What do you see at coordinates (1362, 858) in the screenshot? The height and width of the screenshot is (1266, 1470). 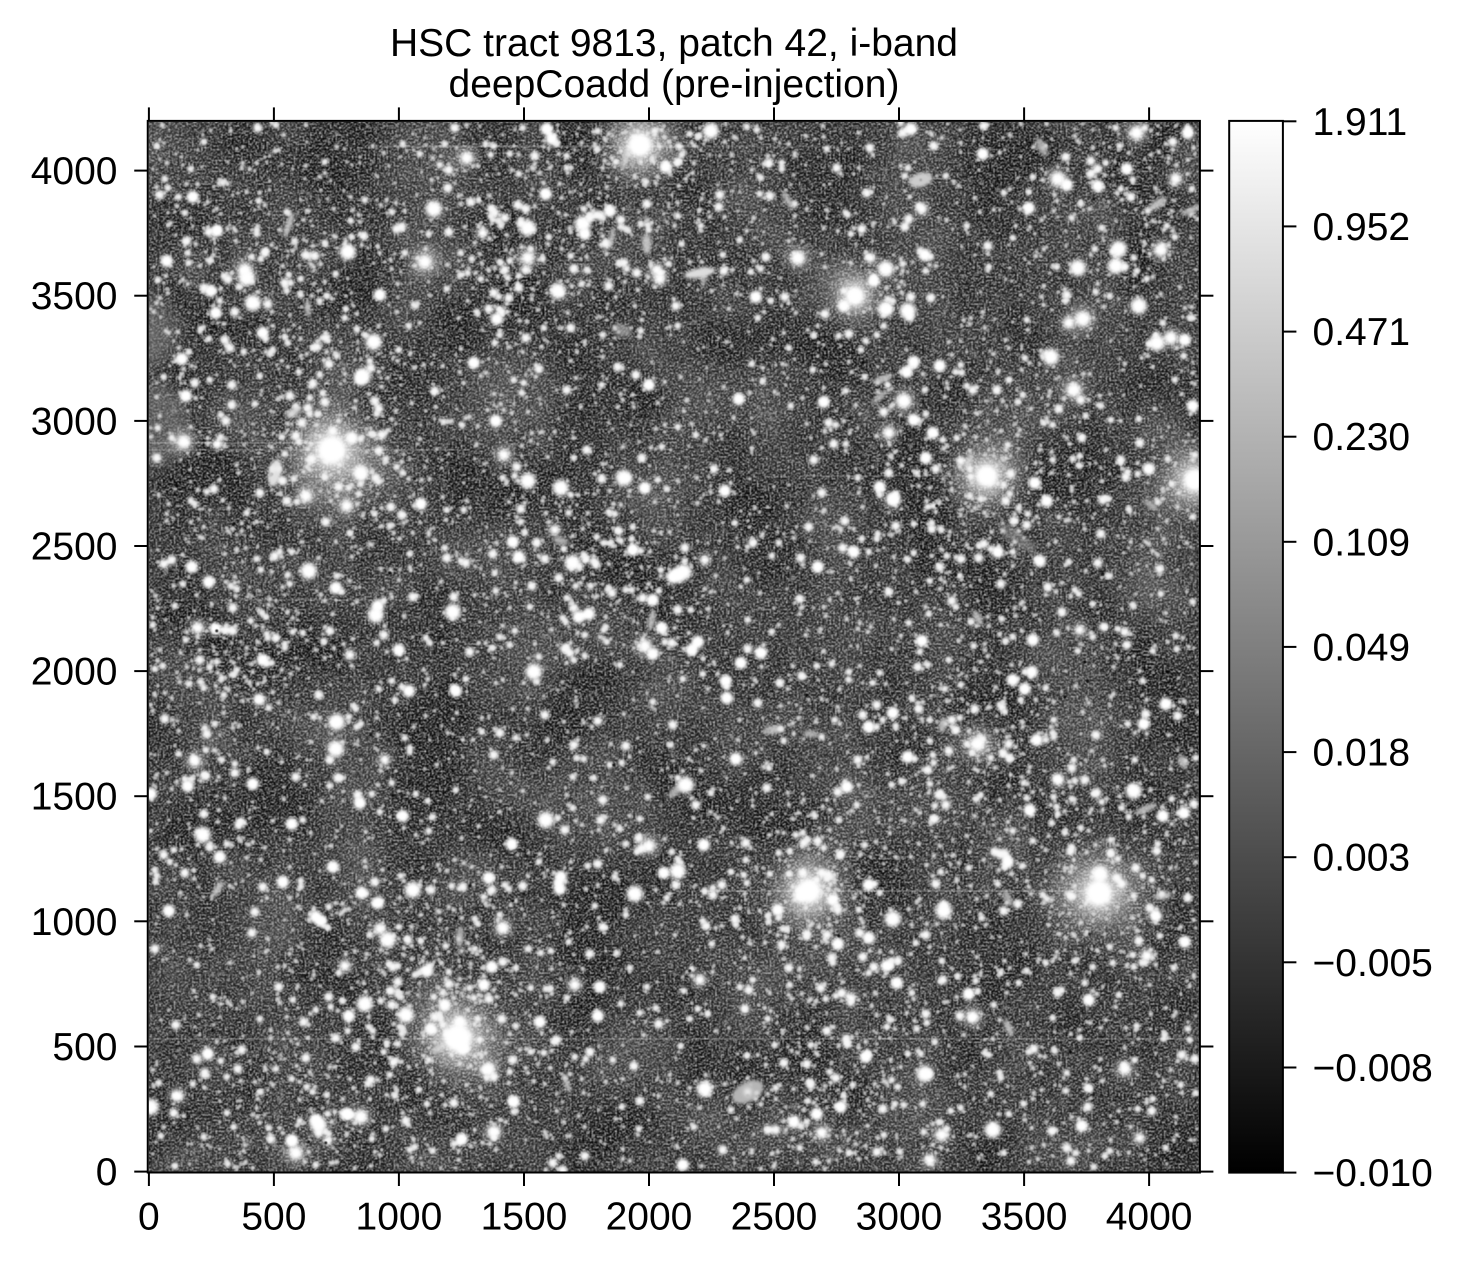 I see `svg-text: 0.003` at bounding box center [1362, 858].